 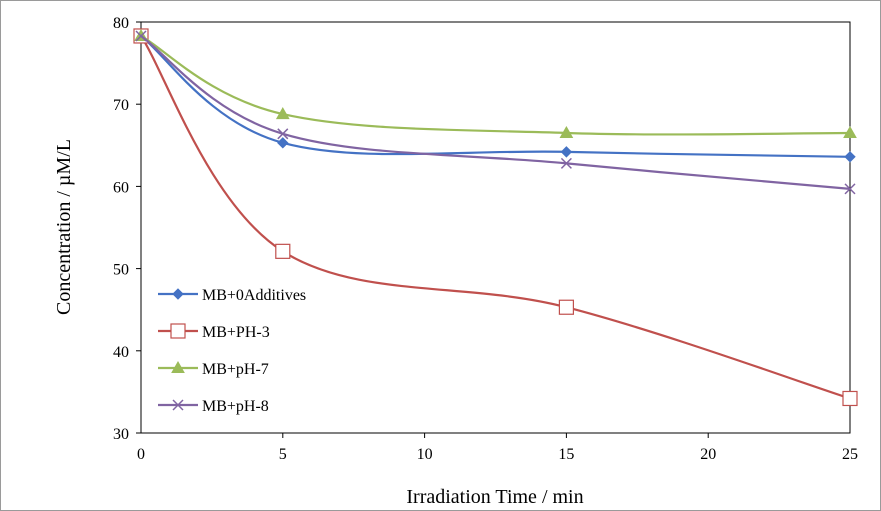 I want to click on x-tick-label: 5, so click(x=283, y=454).